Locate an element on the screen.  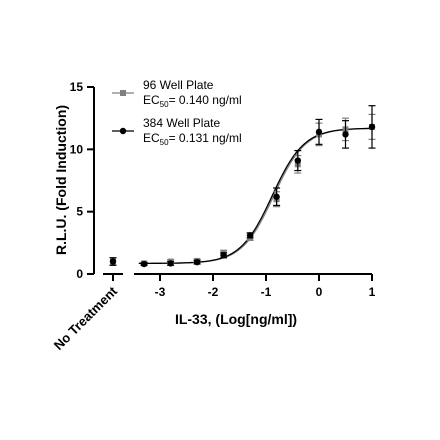
legend-marker-384-well is located at coordinates (123, 131).